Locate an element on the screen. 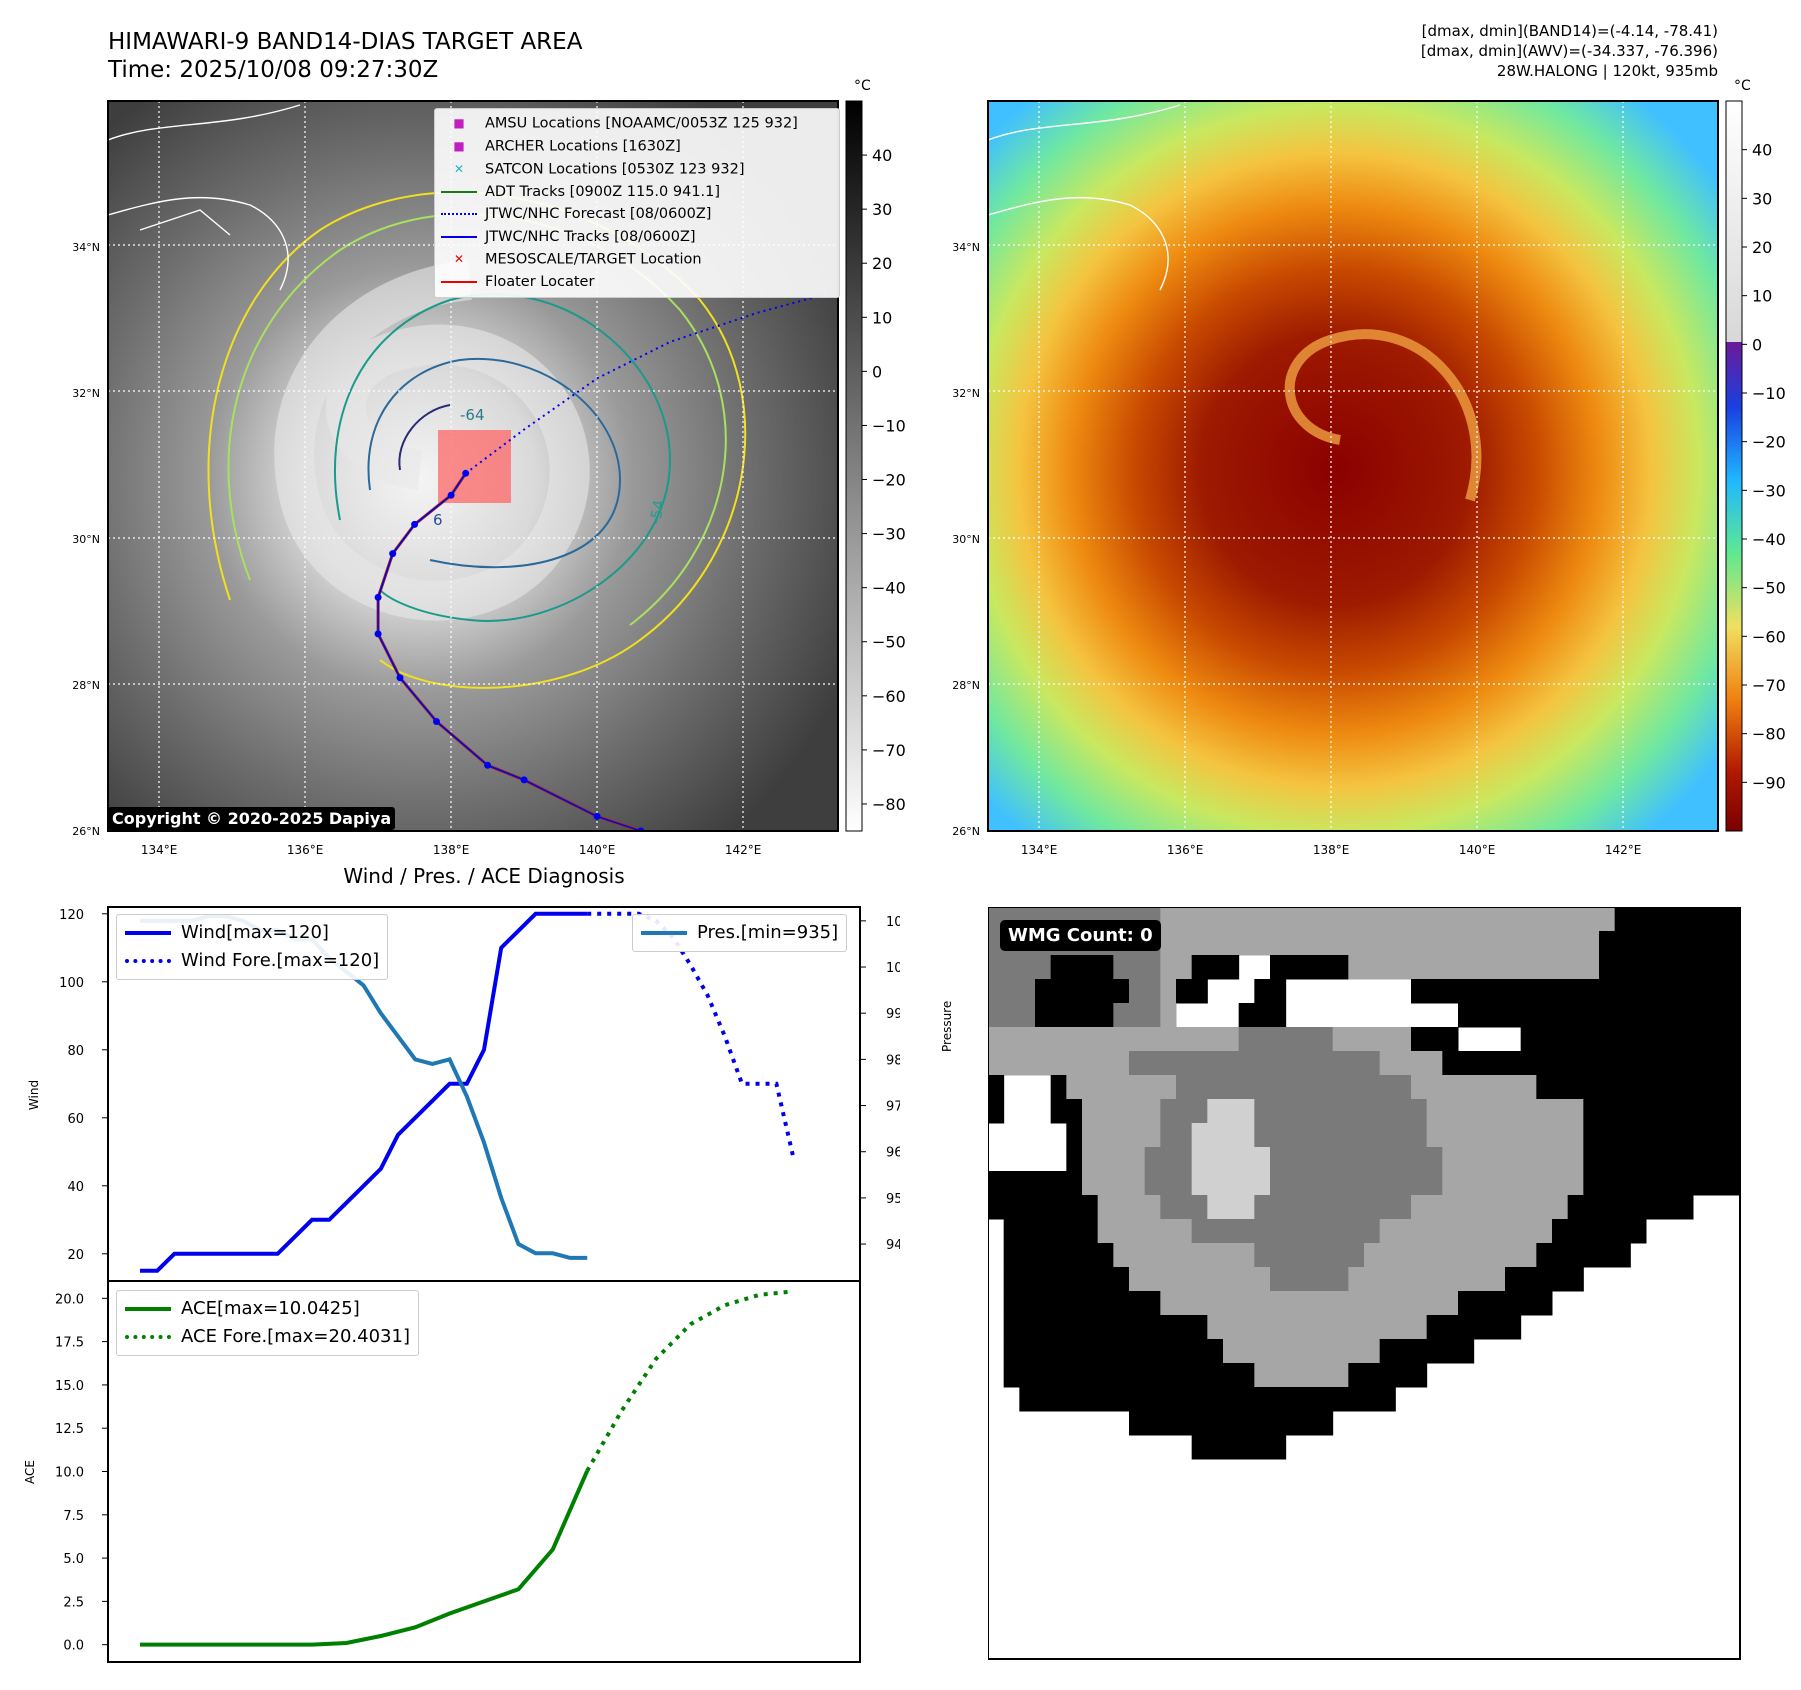 This screenshot has width=1801, height=1690. lon-tick-label: 138°E is located at coordinates (1331, 850).